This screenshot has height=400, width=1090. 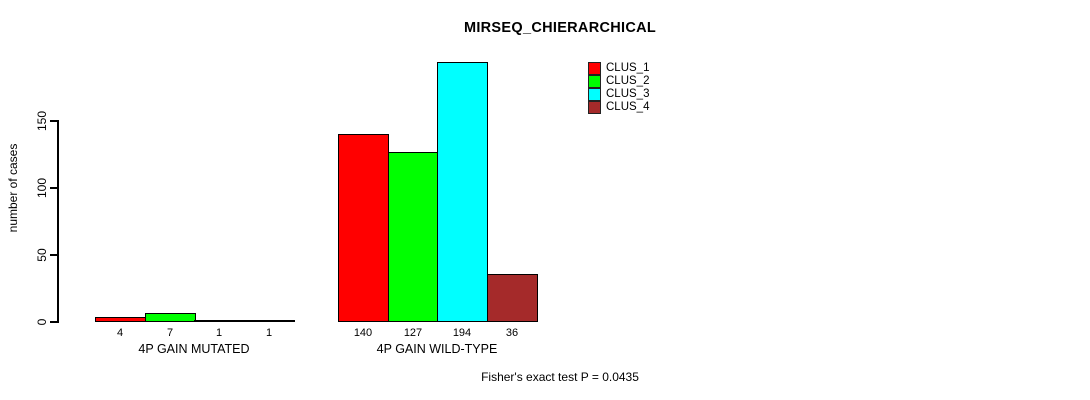 I want to click on legend-item-clus_1: CLUS_1, so click(x=618, y=68).